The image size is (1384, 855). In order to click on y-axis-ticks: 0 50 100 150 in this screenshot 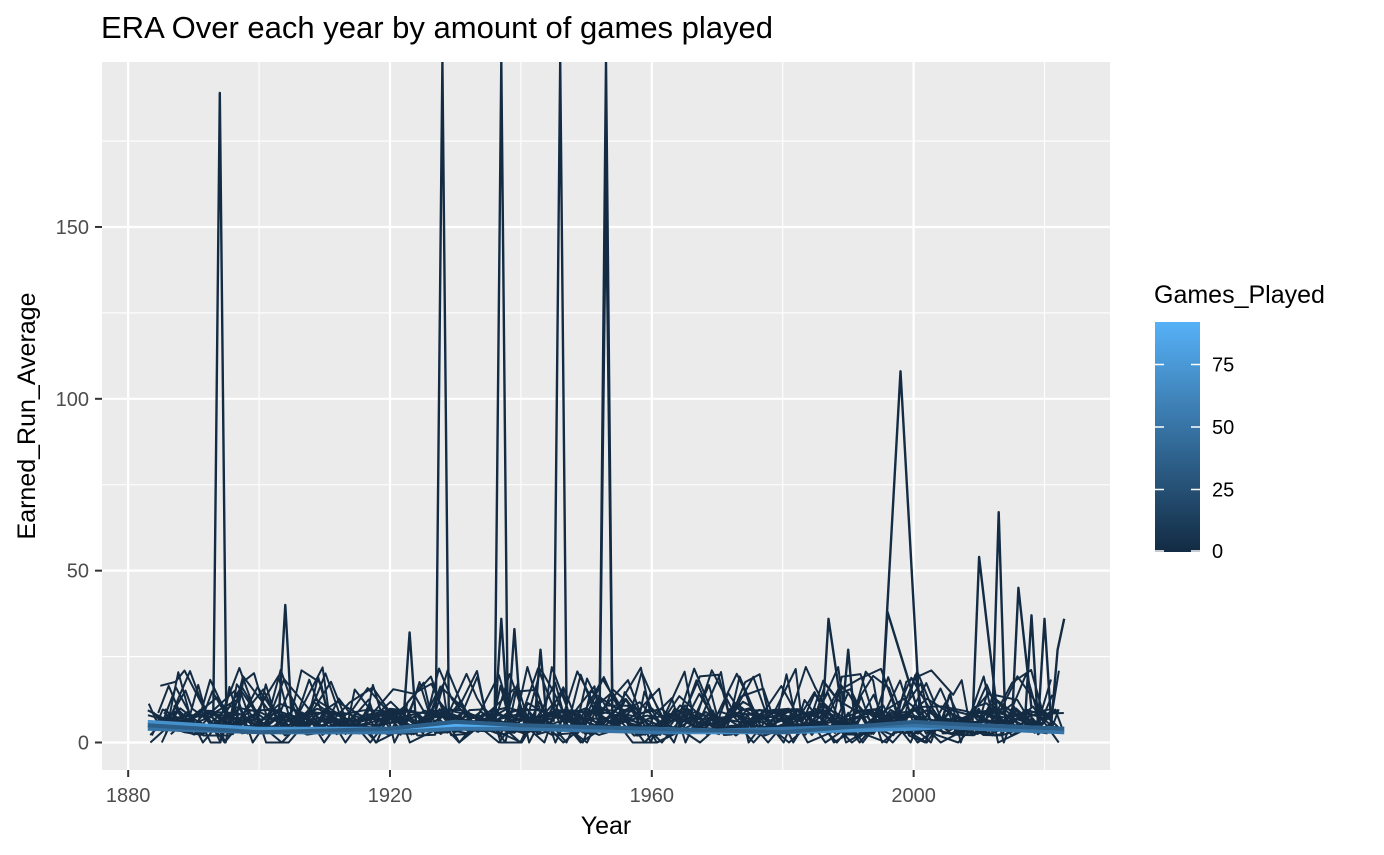, I will do `click(79, 486)`.